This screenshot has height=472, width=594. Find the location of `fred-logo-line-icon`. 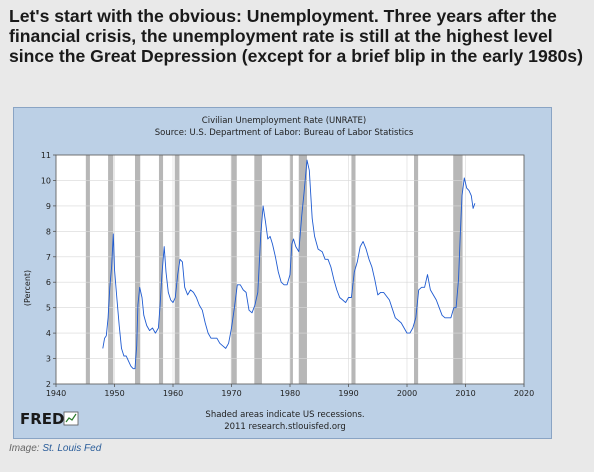

fred-logo-line-icon is located at coordinates (71, 418).